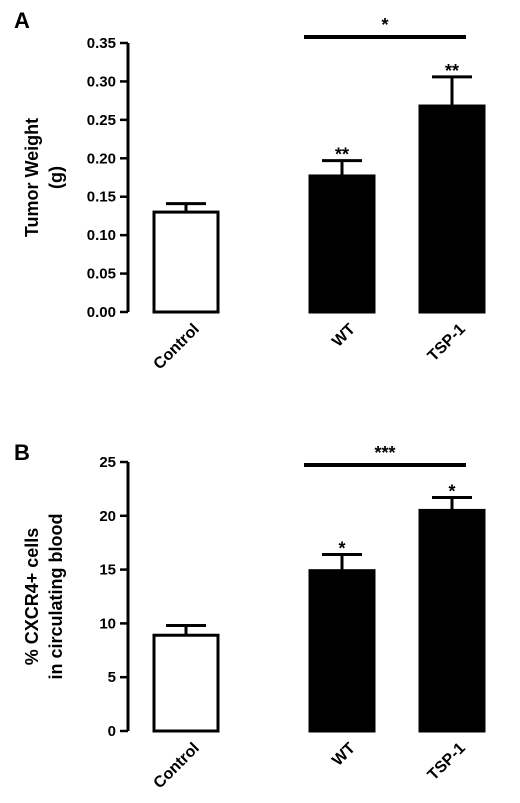 This screenshot has height=803, width=520. Describe the element at coordinates (22, 452) in the screenshot. I see `panel-letter-b: B` at that location.